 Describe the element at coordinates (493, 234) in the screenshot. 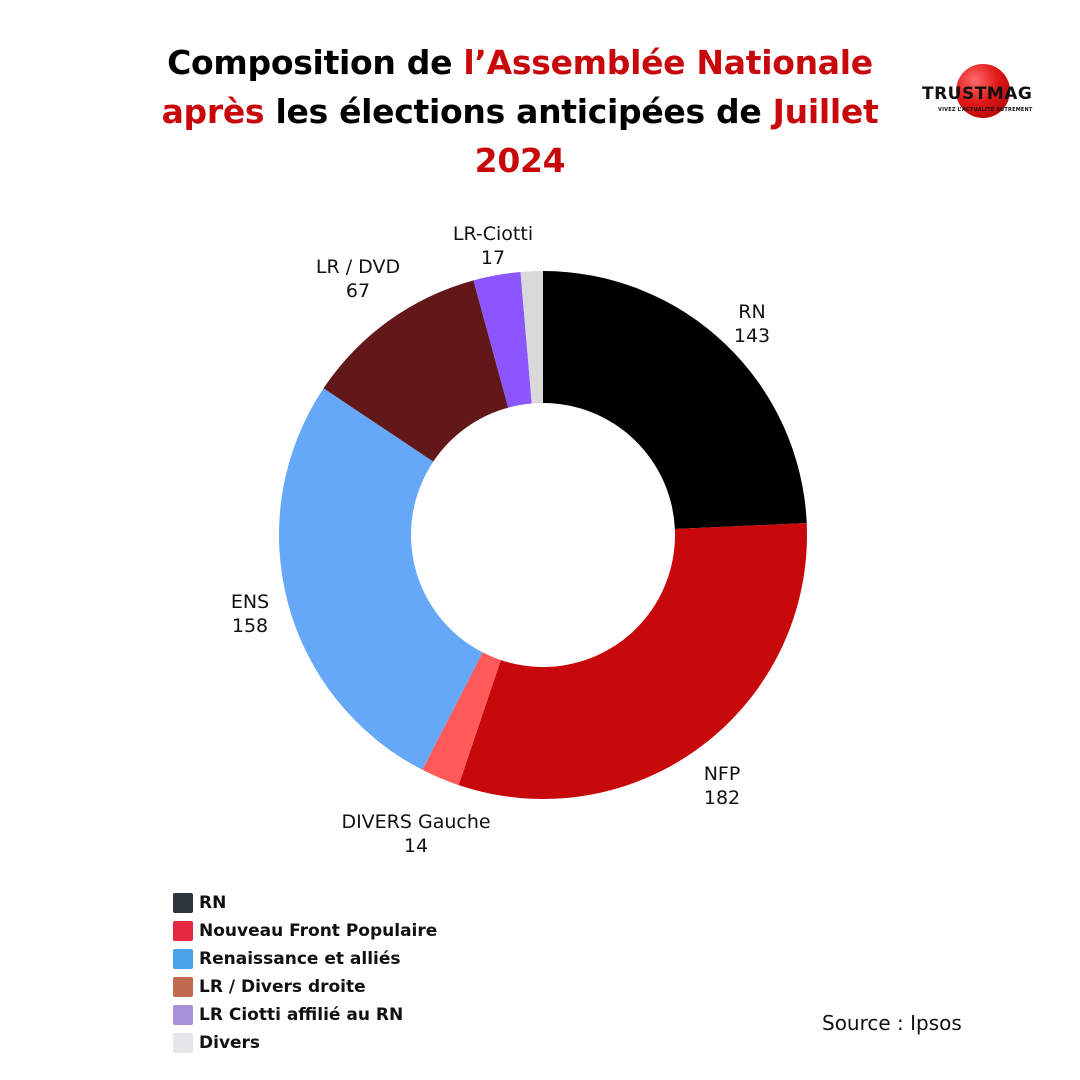

I see `slice-label: LR-Ciotti` at that location.